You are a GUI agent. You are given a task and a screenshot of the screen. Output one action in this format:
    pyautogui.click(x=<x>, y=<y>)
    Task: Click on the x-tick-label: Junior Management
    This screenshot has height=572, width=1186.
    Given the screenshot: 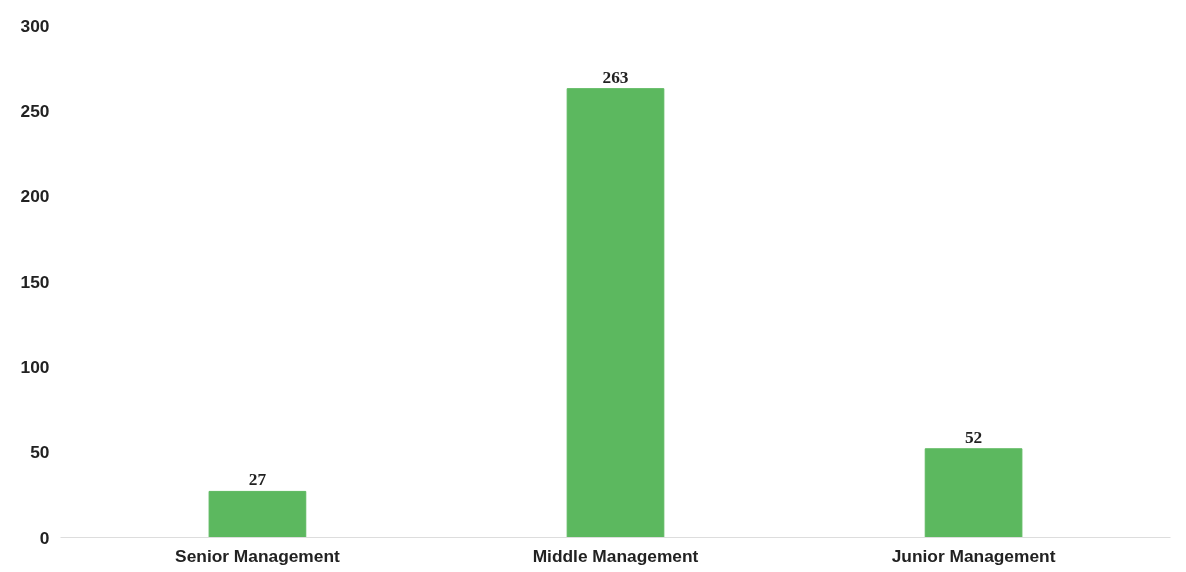 What is the action you would take?
    pyautogui.click(x=973, y=555)
    